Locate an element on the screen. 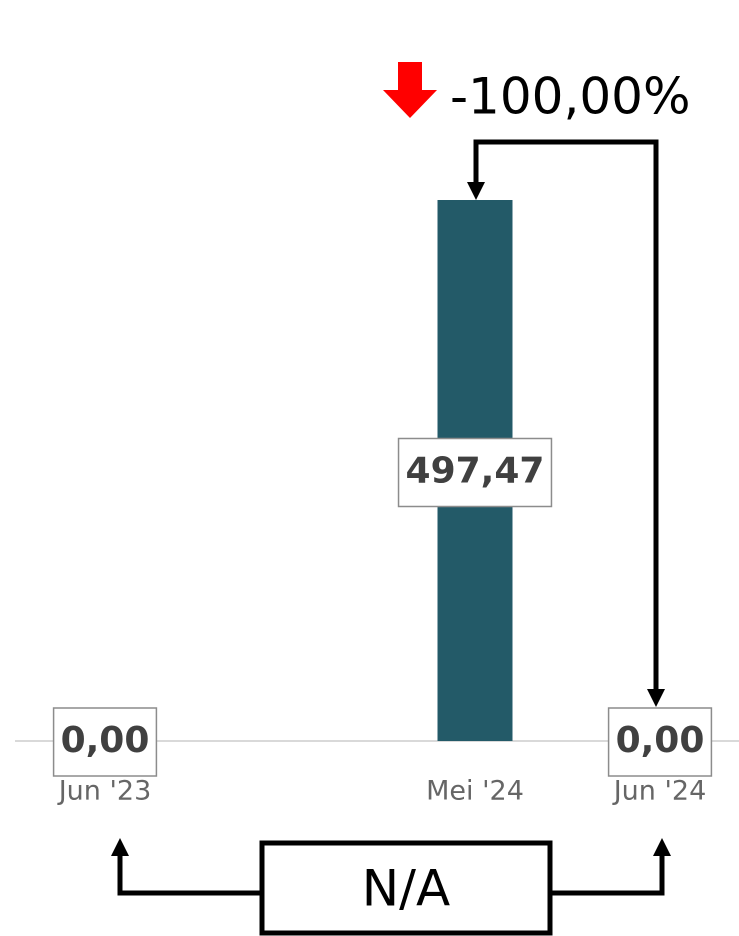 The width and height of the screenshot is (739, 936). x-tick-label: Jun '24 is located at coordinates (659, 791).